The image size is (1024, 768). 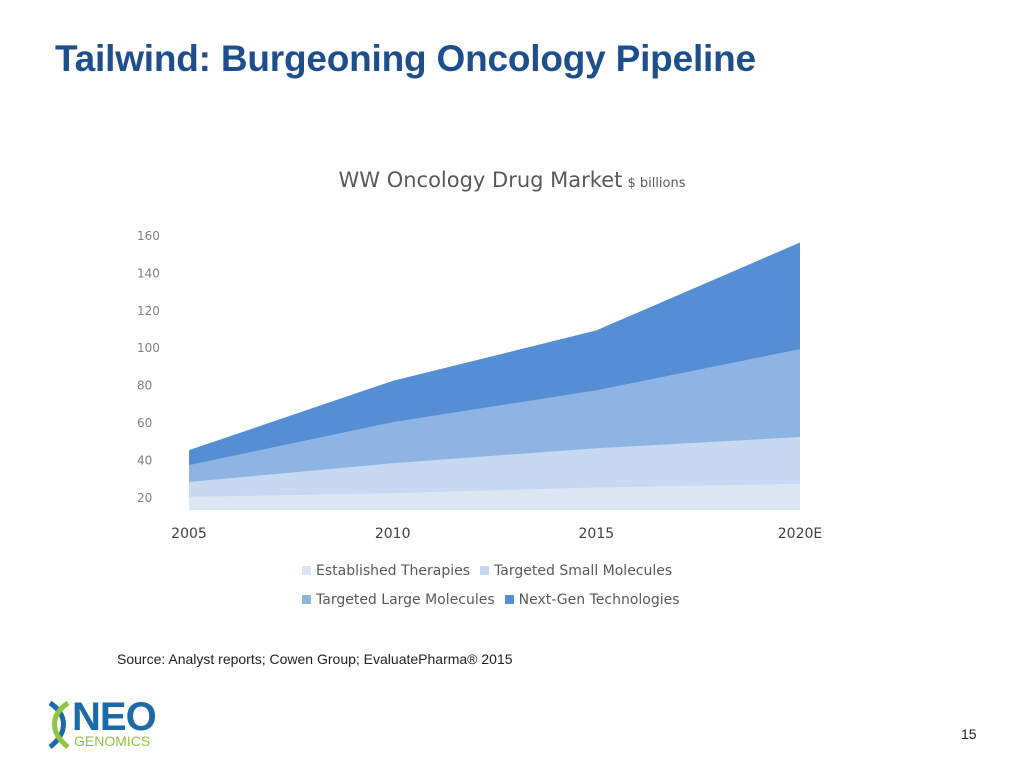 I want to click on legend-item-targeted-large-molecules: Targeted Large Molecules, so click(x=398, y=600).